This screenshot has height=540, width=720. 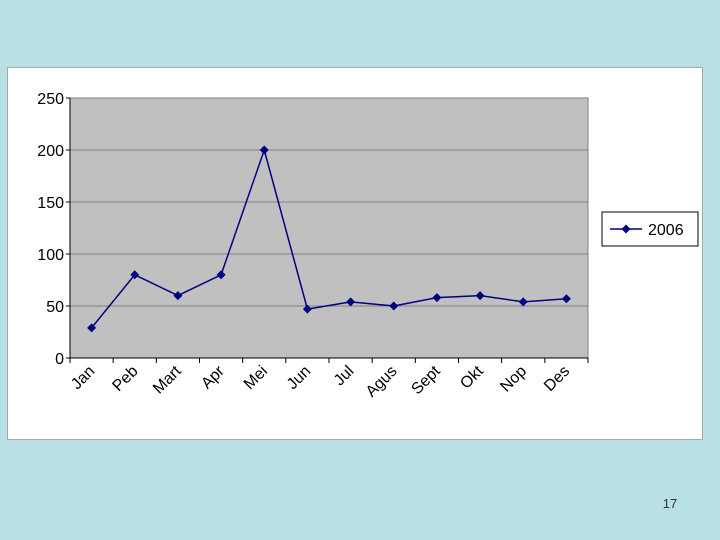 What do you see at coordinates (50, 255) in the screenshot?
I see `y-tick-label: 100` at bounding box center [50, 255].